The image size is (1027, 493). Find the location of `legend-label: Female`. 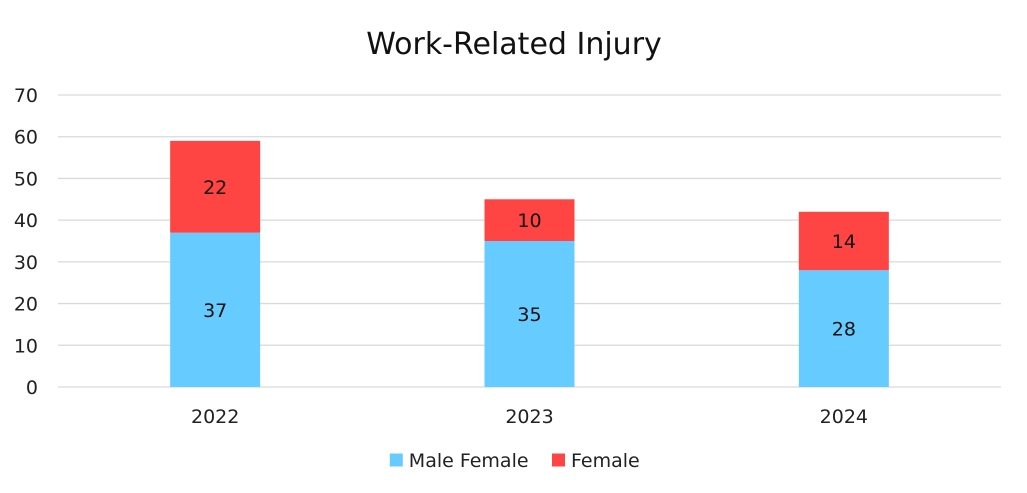

legend-label: Female is located at coordinates (605, 461).